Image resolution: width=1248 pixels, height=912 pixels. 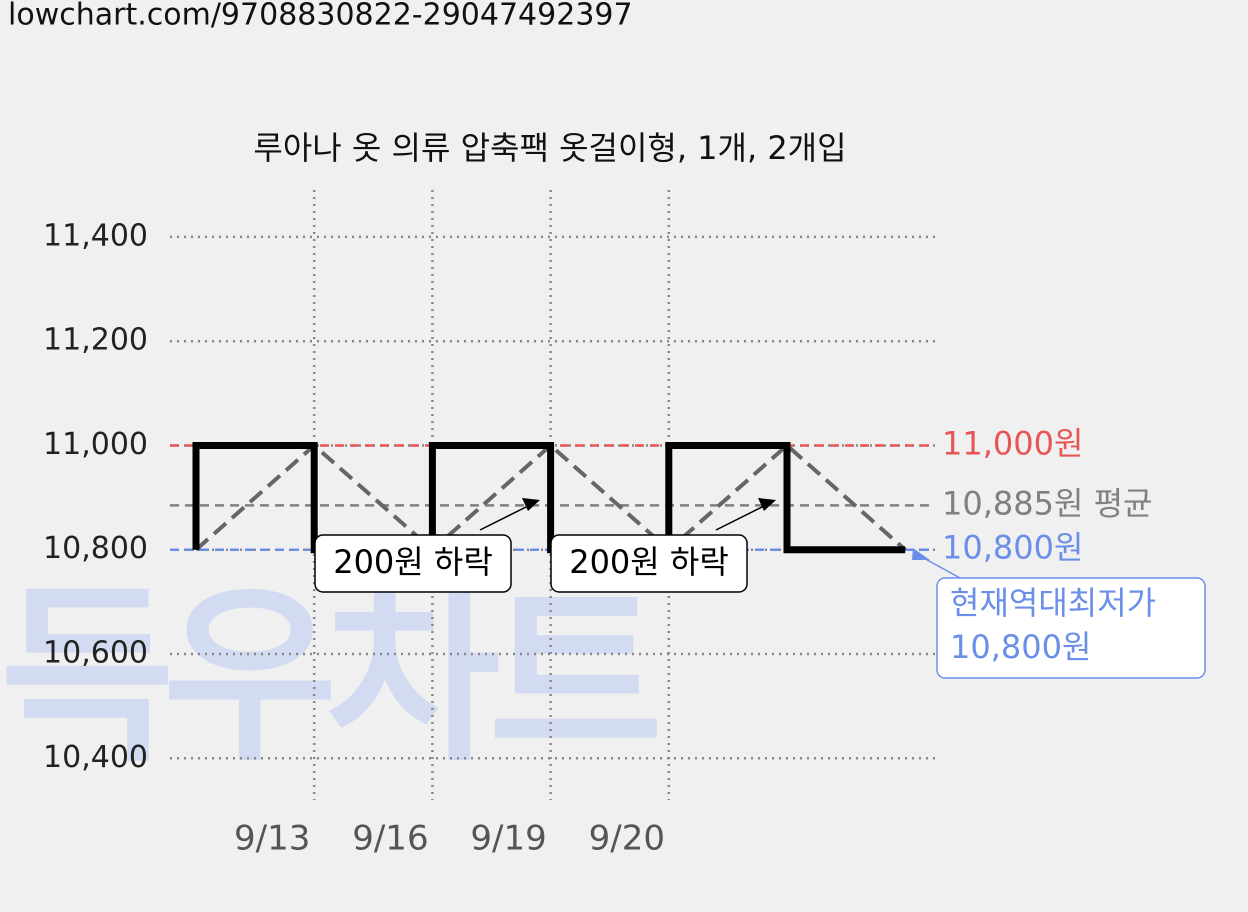 I want to click on callout-leader, so click(x=940, y=567).